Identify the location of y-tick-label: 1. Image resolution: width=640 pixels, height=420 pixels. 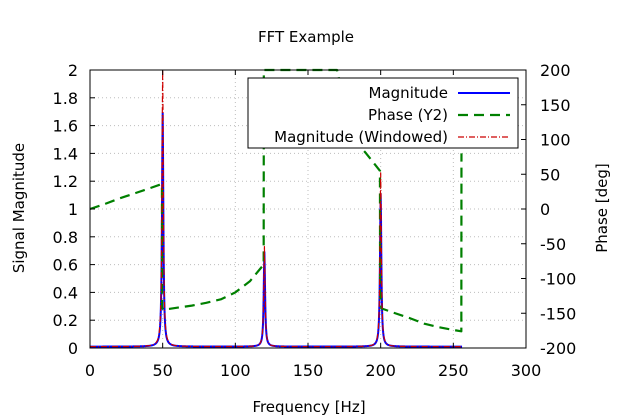
(73, 209).